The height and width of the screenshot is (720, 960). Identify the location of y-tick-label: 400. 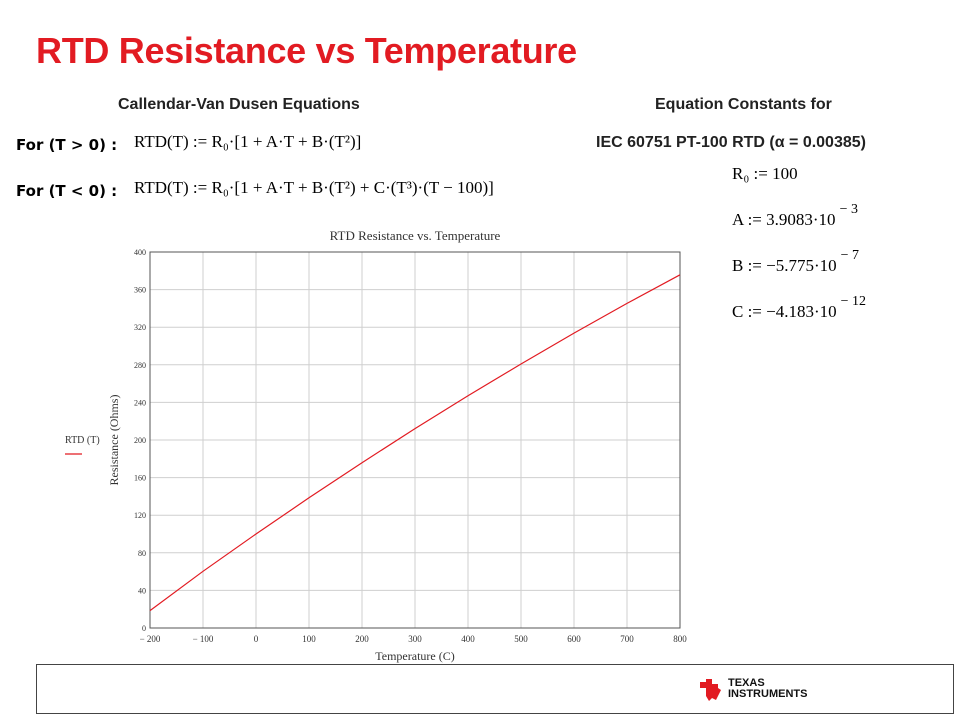
(140, 252).